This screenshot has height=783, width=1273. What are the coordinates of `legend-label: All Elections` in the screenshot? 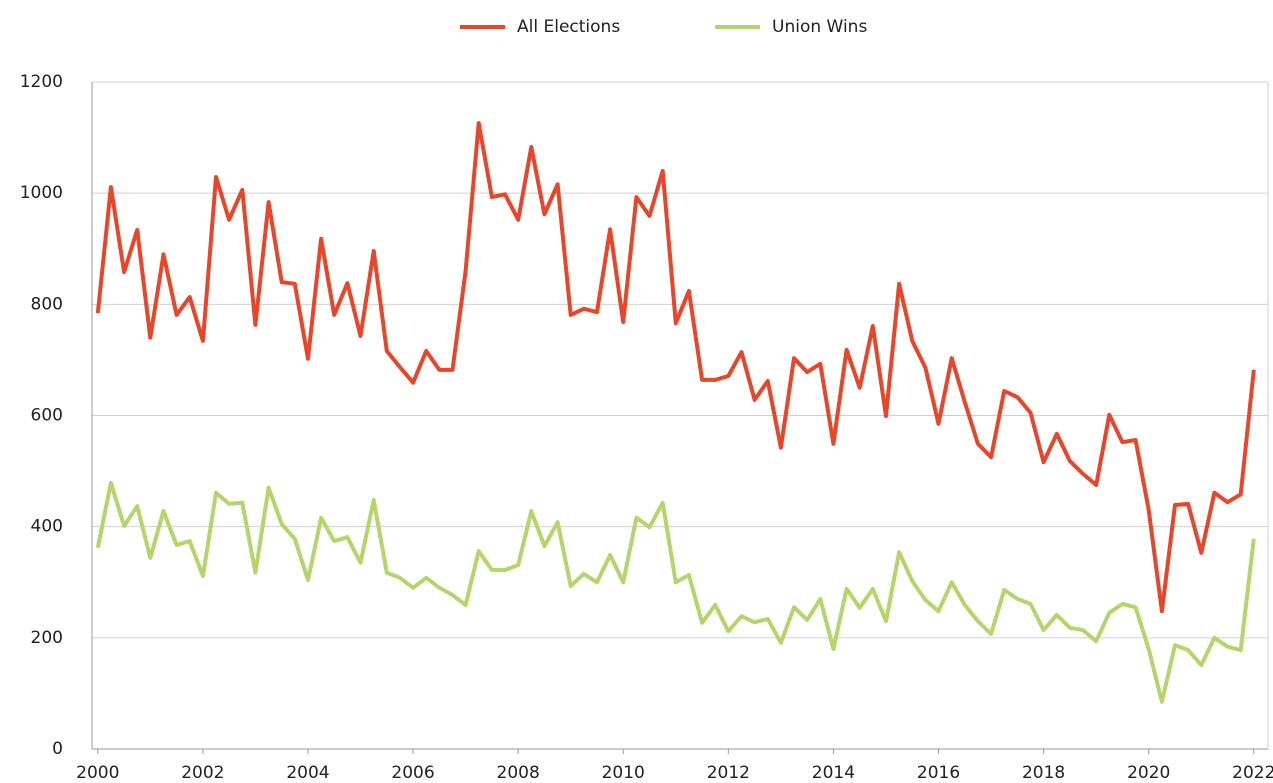 It's located at (568, 27).